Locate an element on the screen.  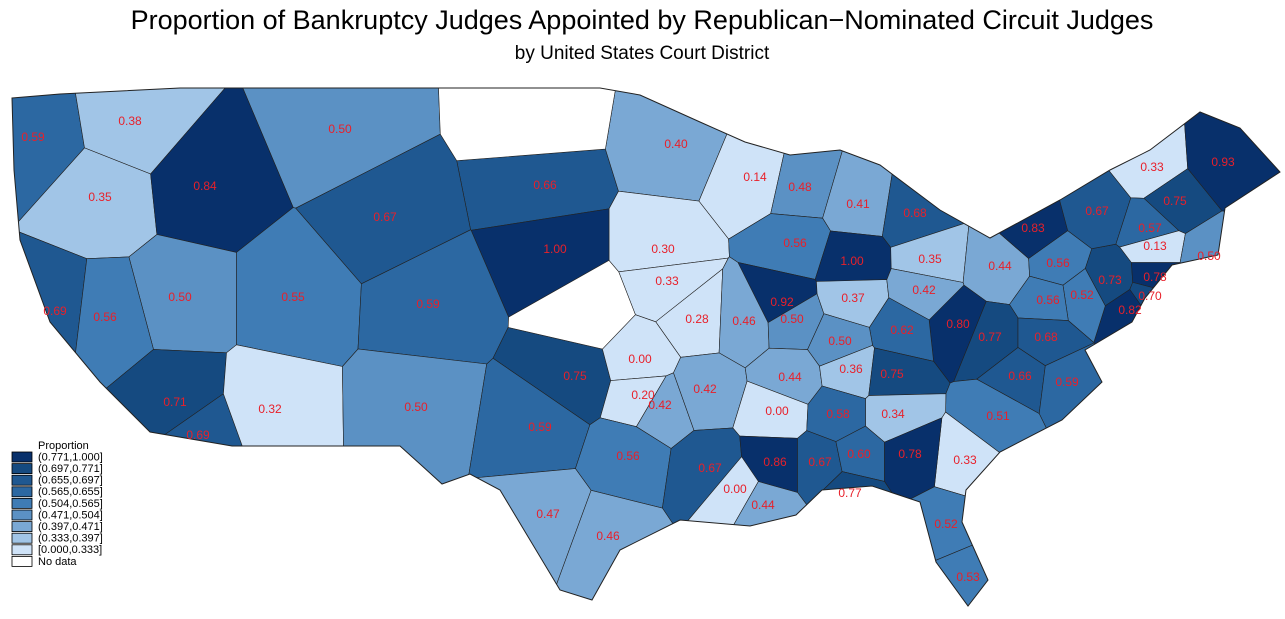
value-label: 0.73 is located at coordinates (1110, 280).